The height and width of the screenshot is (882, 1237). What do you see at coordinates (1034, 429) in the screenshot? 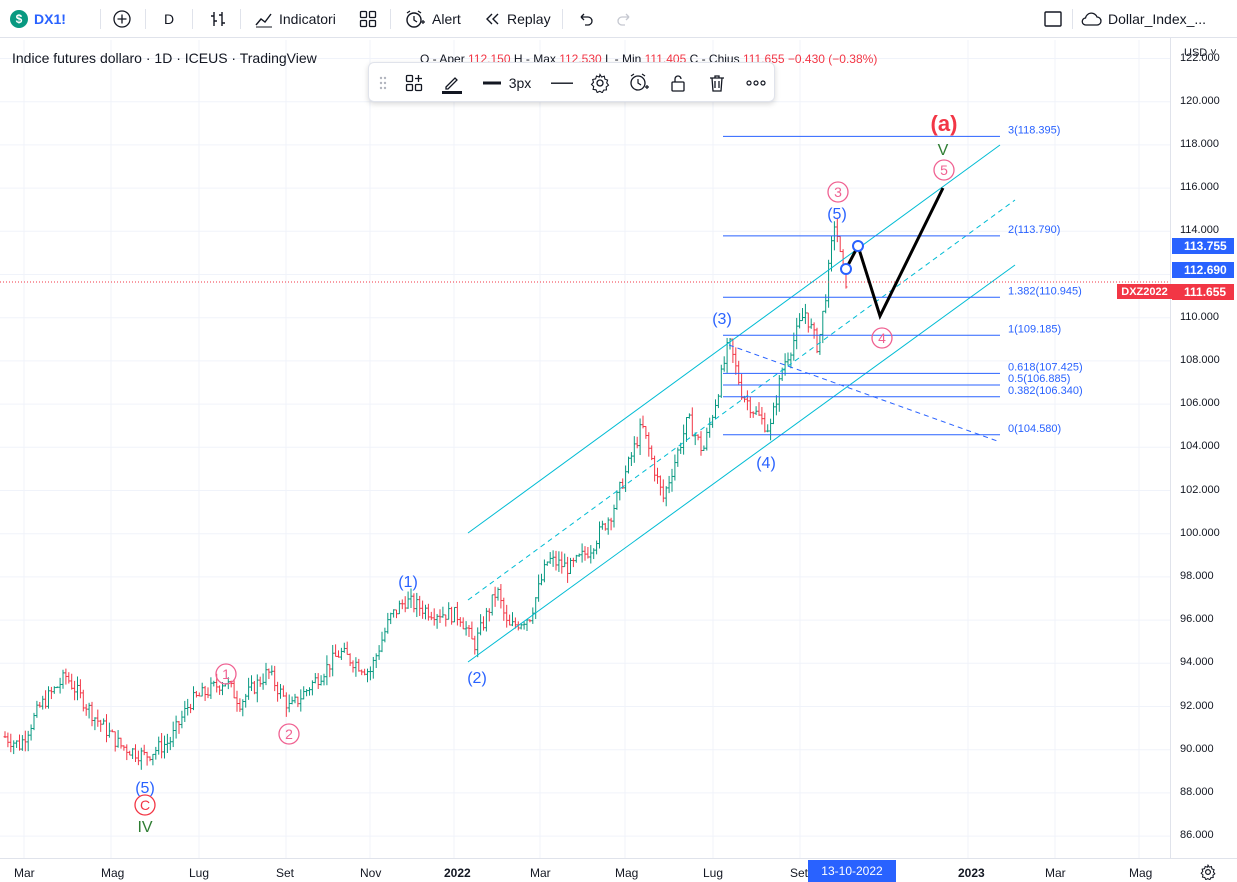
I see `fib-level-label: 0(104.580)` at bounding box center [1034, 429].